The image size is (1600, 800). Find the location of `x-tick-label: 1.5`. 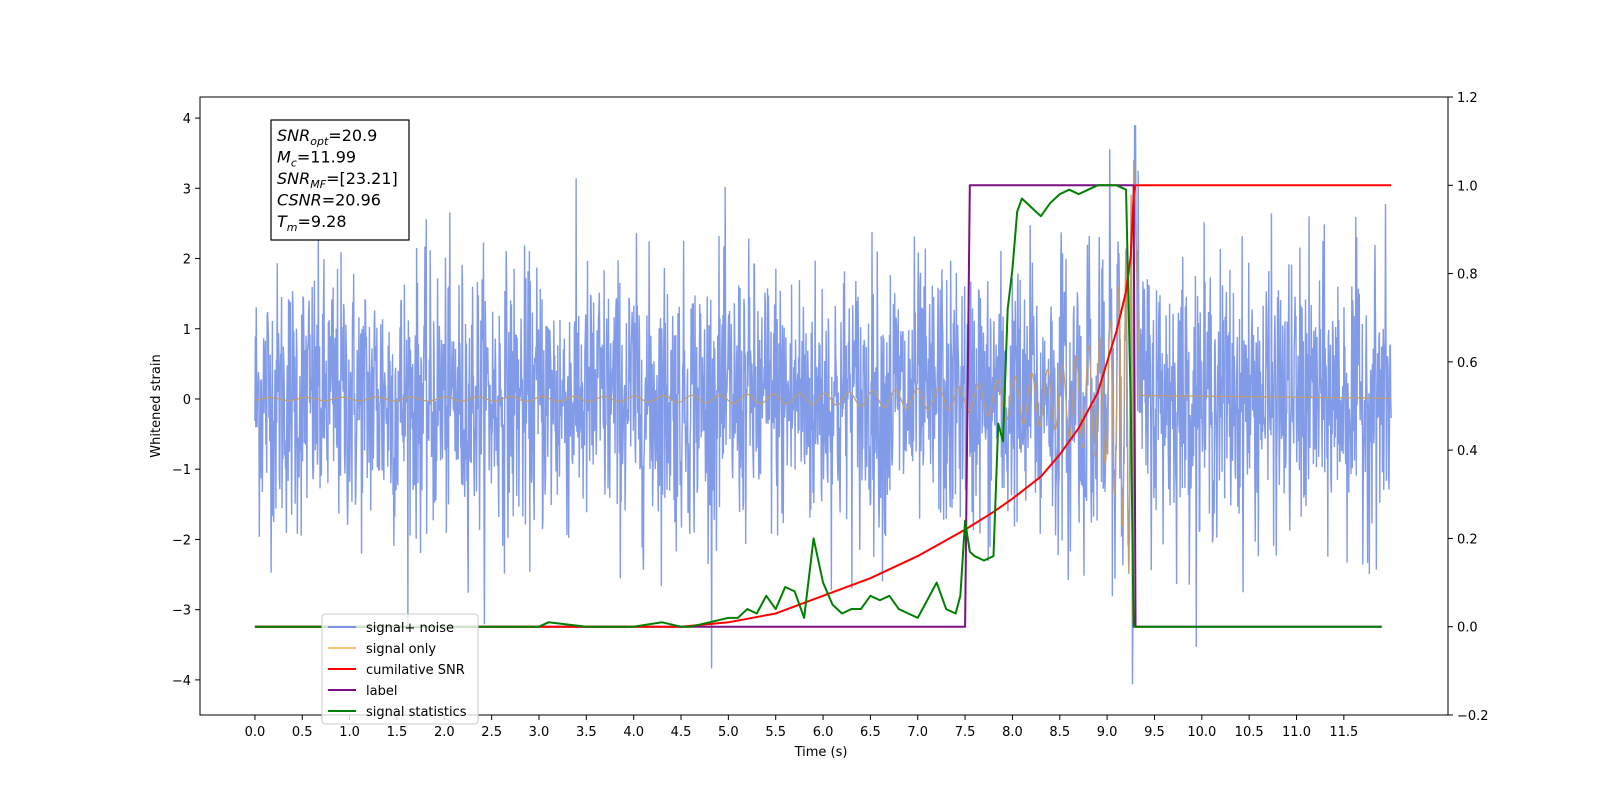

x-tick-label: 1.5 is located at coordinates (397, 732).